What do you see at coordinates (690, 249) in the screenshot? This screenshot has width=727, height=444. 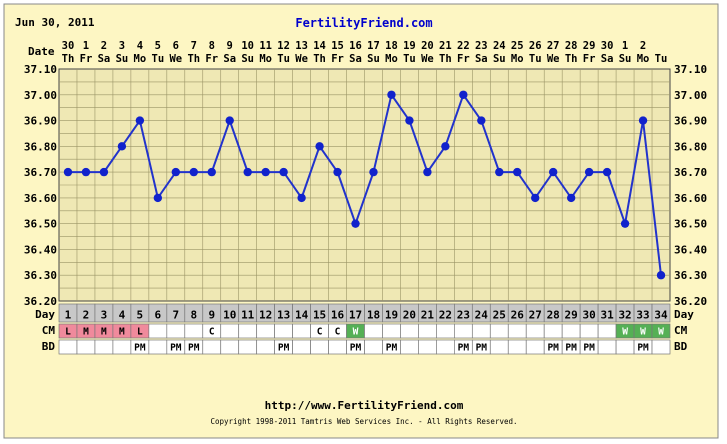 I see `y-tick-label-right: 36.40` at bounding box center [690, 249].